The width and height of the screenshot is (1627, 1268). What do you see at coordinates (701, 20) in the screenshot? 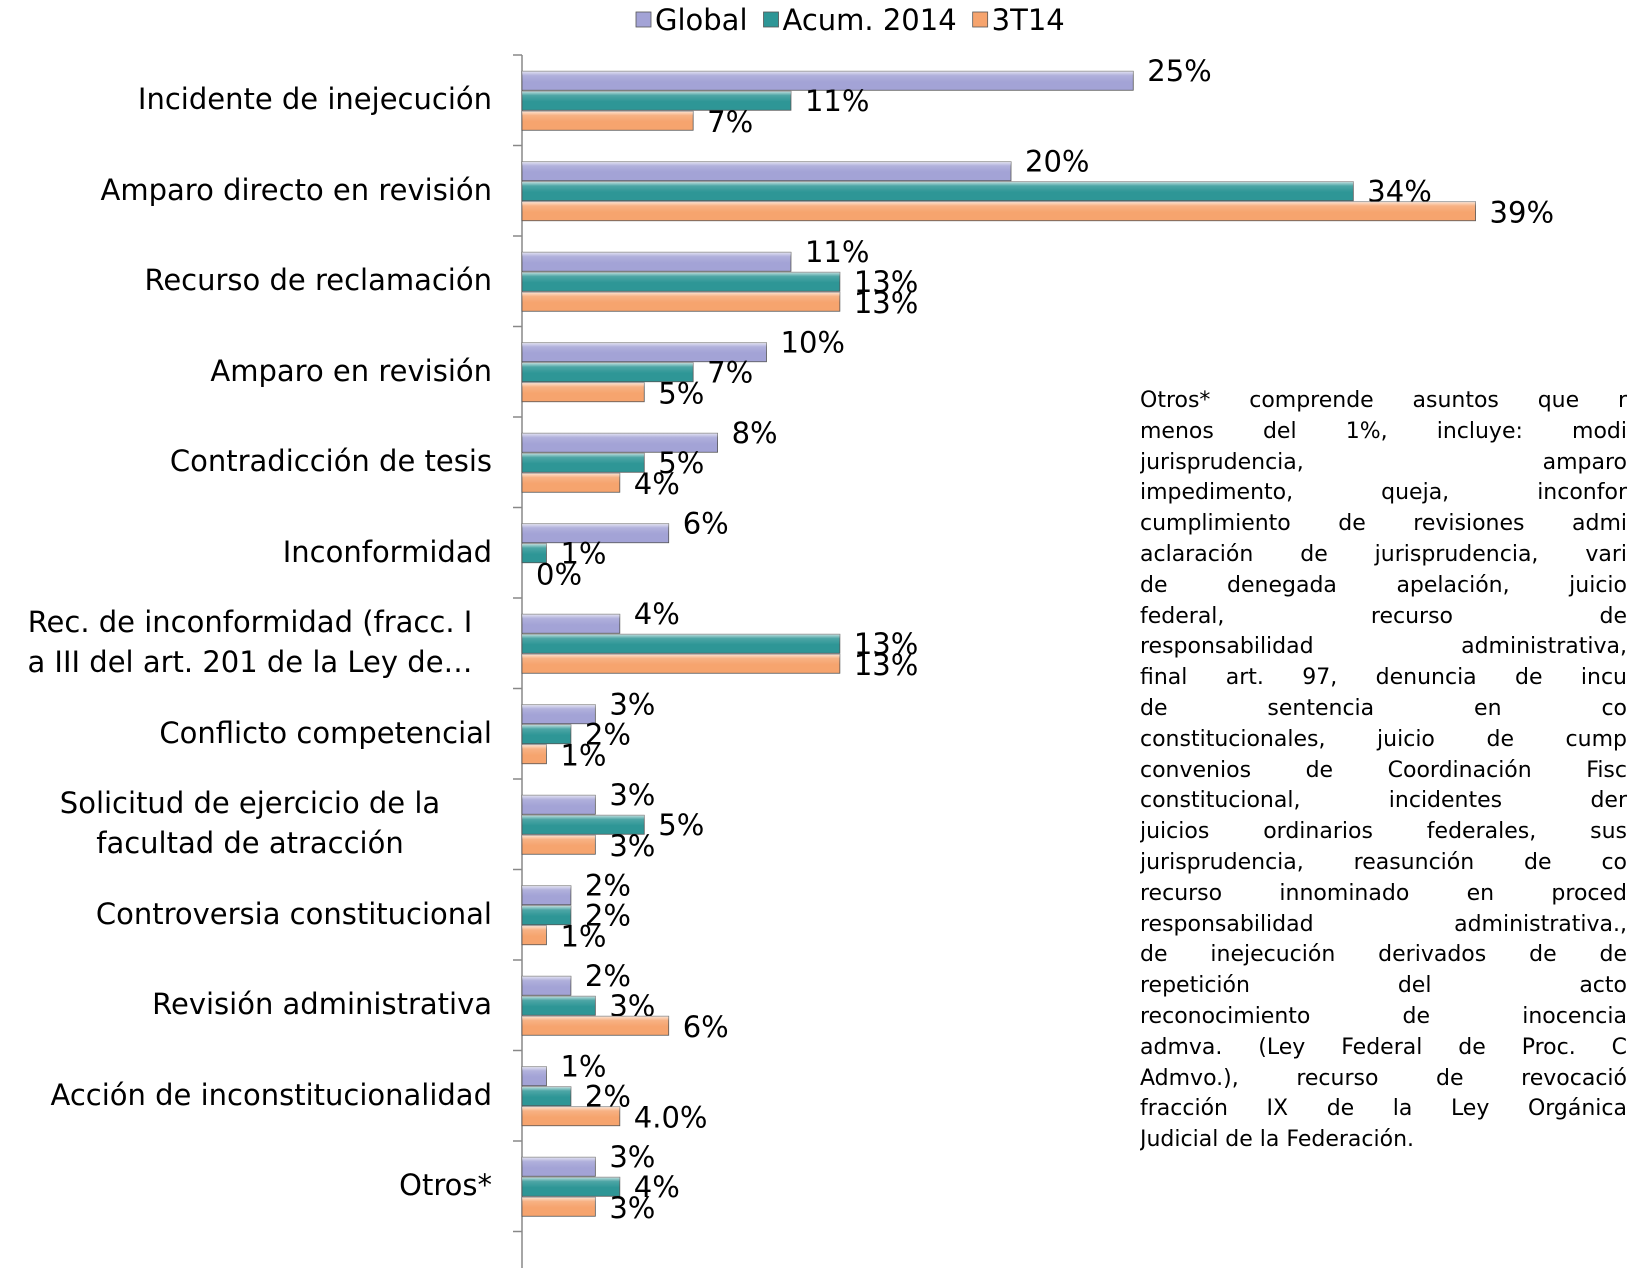
I see `legend-label: Global` at bounding box center [701, 20].